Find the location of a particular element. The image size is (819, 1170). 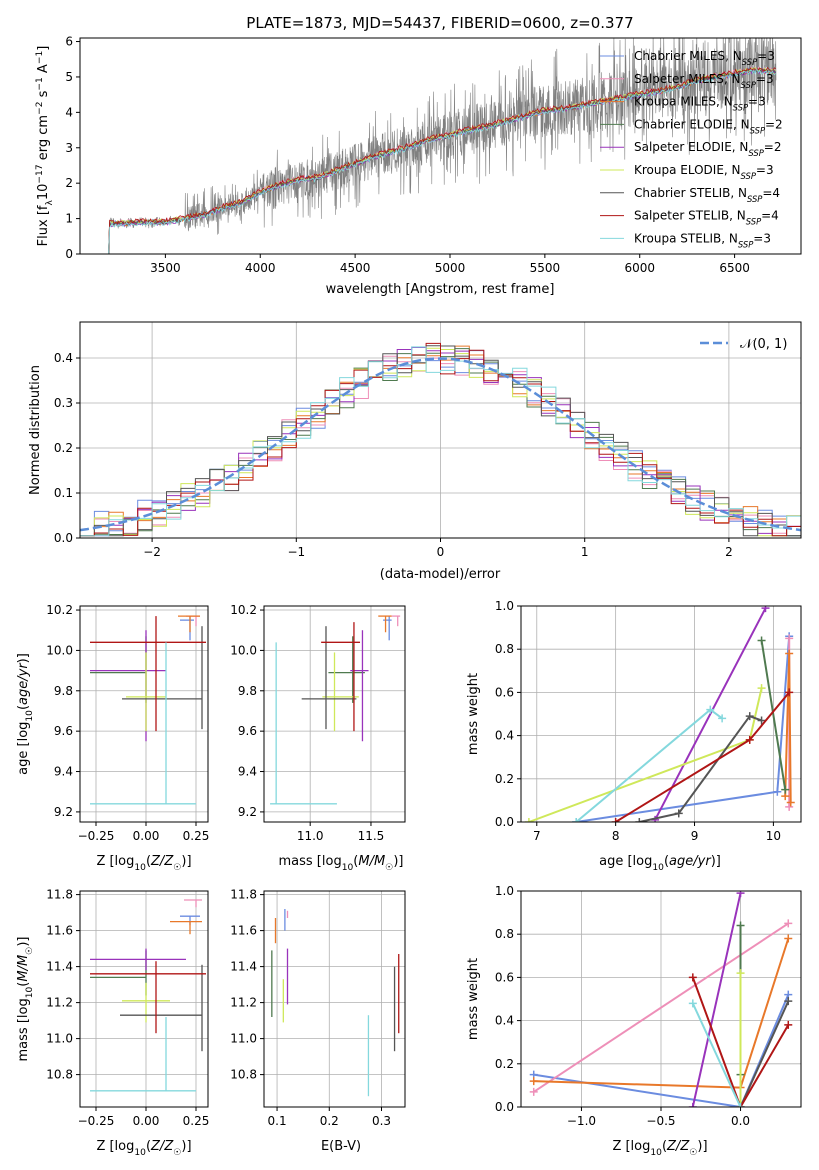

mass_vs_Z-xtick-label: −0.25 is located at coordinates (96, 1121).